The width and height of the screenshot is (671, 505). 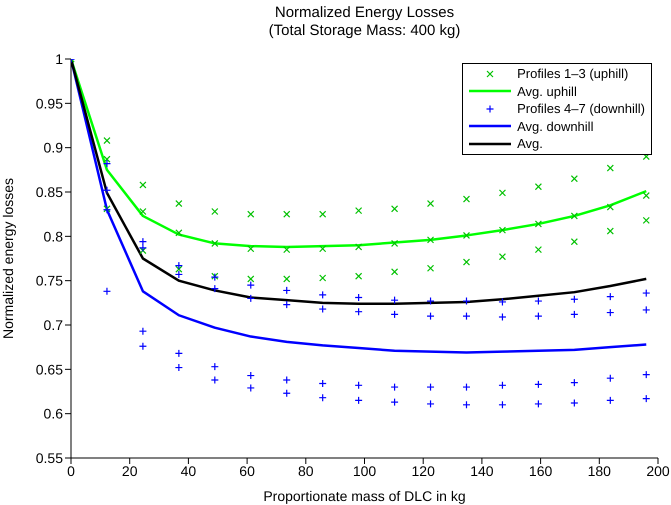 I want to click on y-tick-label: 0.75, so click(x=50, y=280).